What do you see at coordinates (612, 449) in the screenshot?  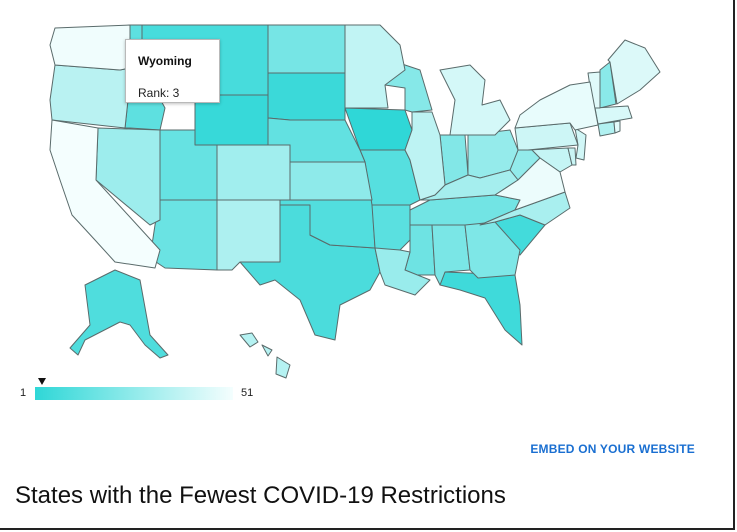 I see `embed-on-website-link: EMBED ON YOUR WEBSITE` at bounding box center [612, 449].